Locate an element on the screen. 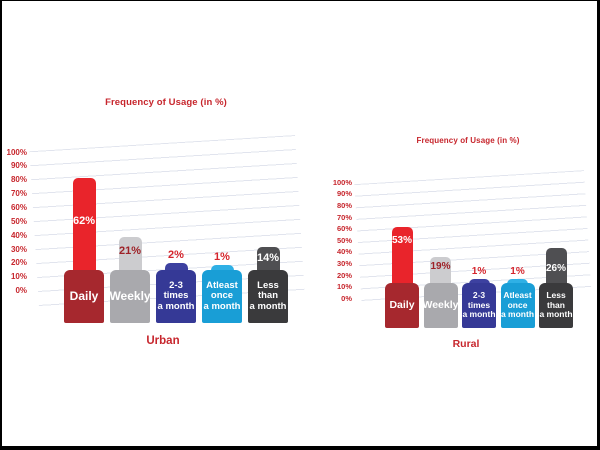 The width and height of the screenshot is (600, 450). bar-group-daily: Daily 62% is located at coordinates (84, 250).